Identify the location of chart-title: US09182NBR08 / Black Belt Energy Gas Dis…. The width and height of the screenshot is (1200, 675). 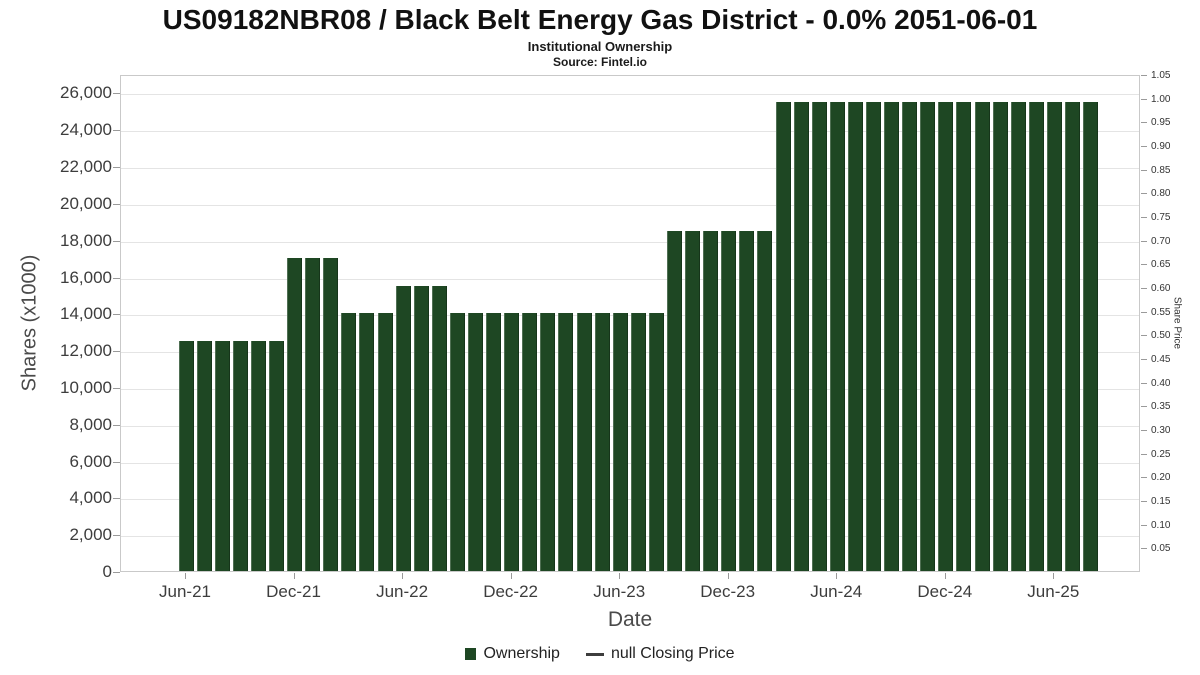
(600, 19).